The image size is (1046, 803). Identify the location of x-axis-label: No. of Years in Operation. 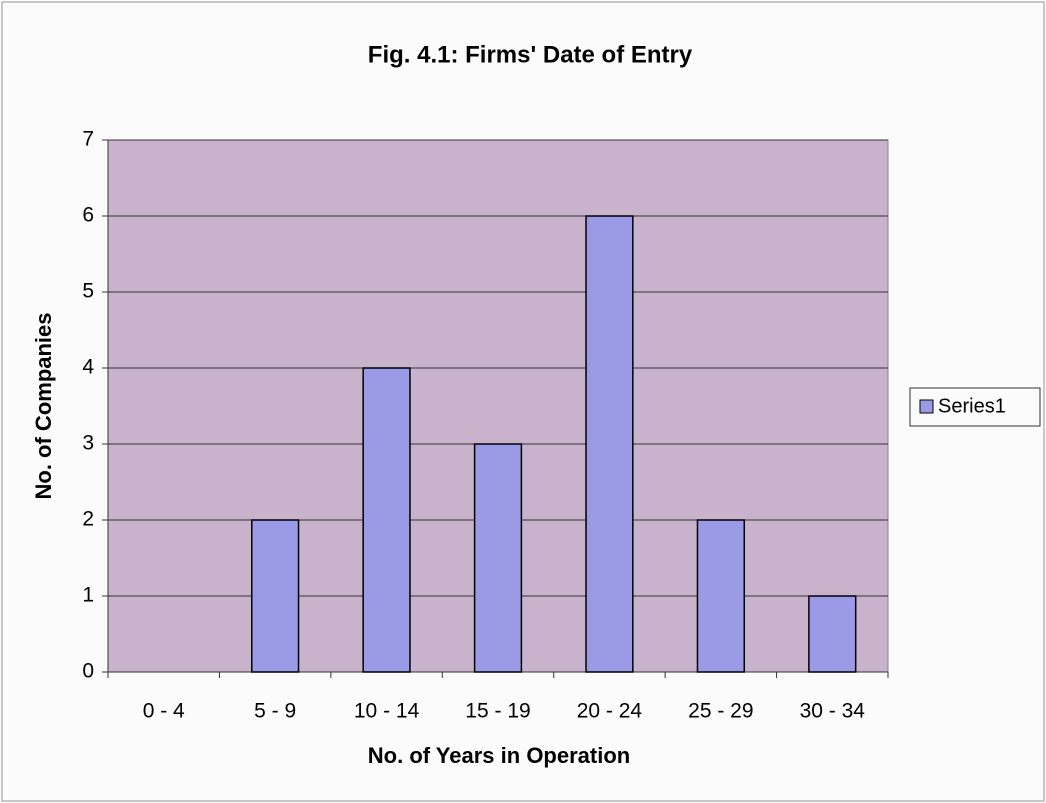
(499, 755).